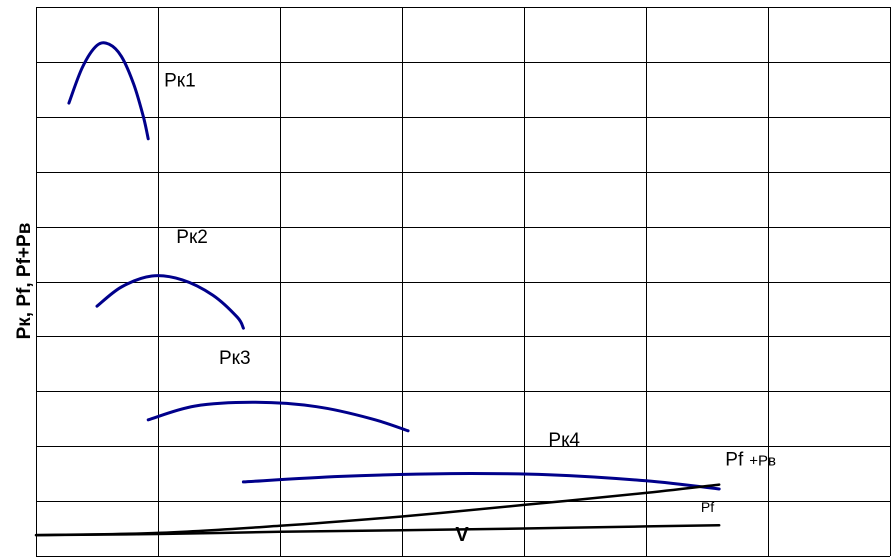  What do you see at coordinates (750, 459) in the screenshot?
I see `curve-label: Pf +Pв` at bounding box center [750, 459].